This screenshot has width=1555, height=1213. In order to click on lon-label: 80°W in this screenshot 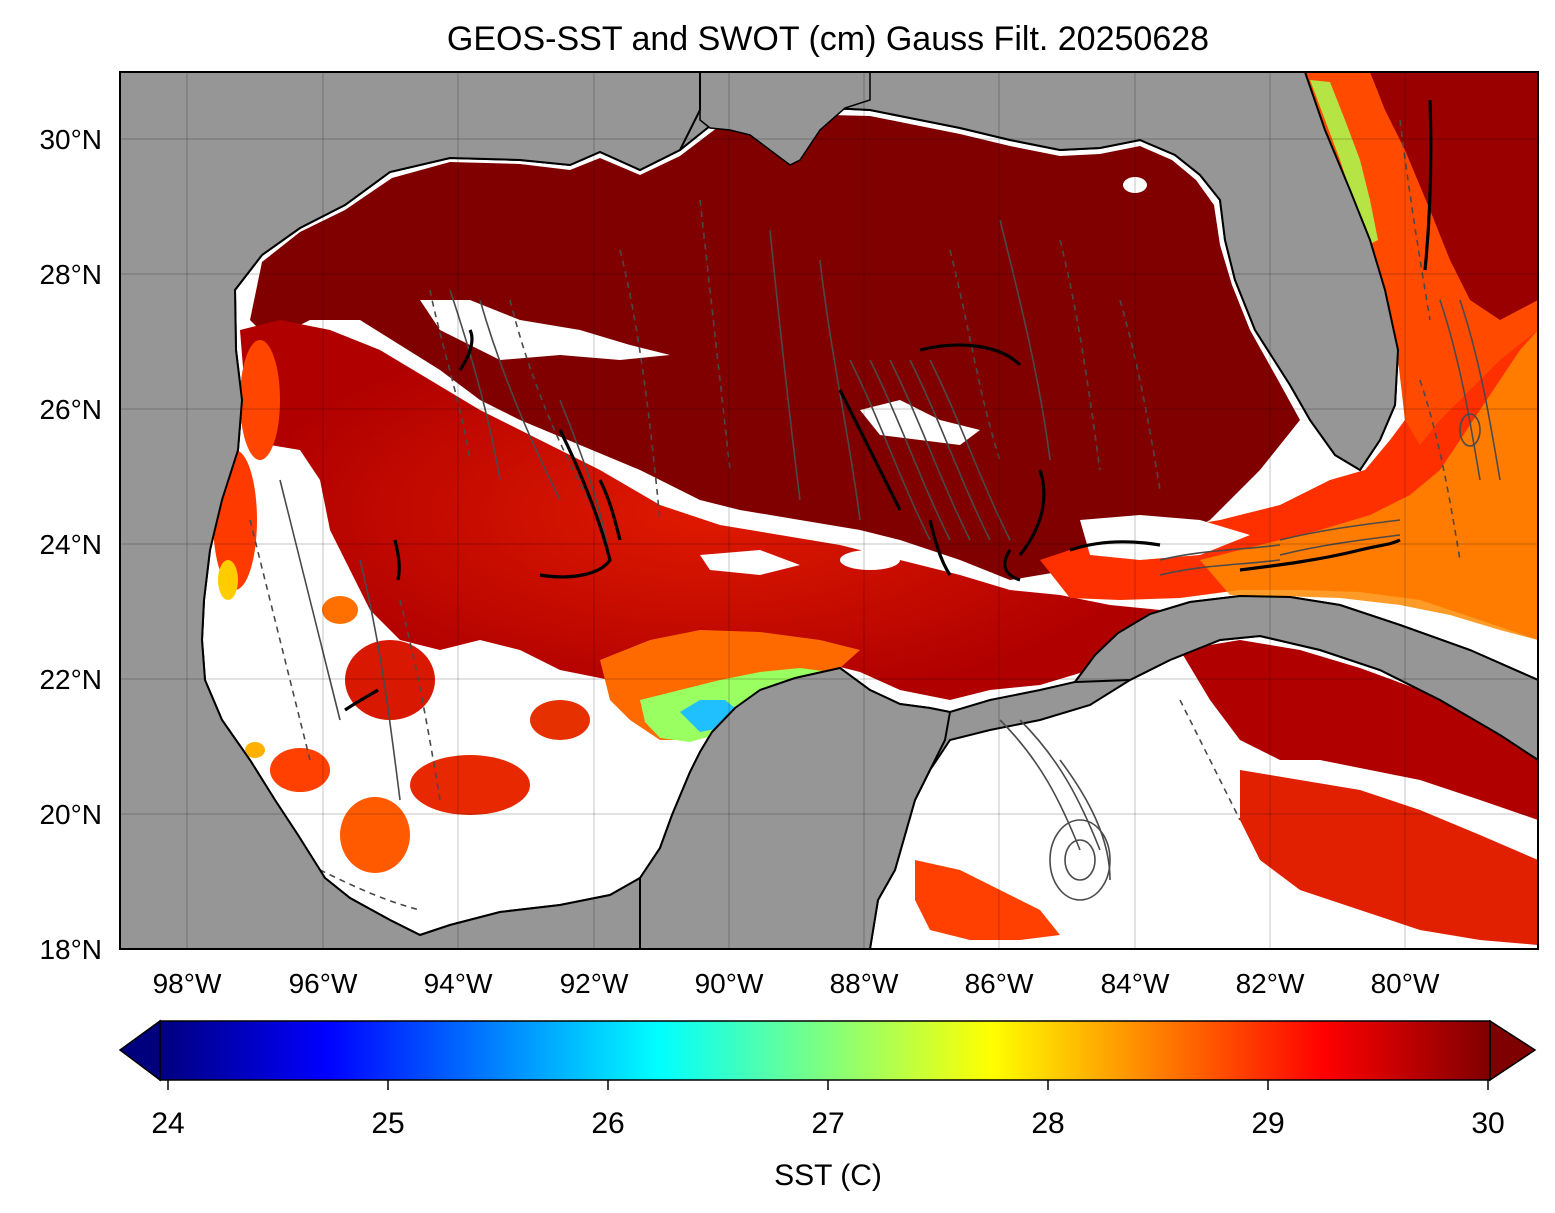, I will do `click(1405, 983)`.